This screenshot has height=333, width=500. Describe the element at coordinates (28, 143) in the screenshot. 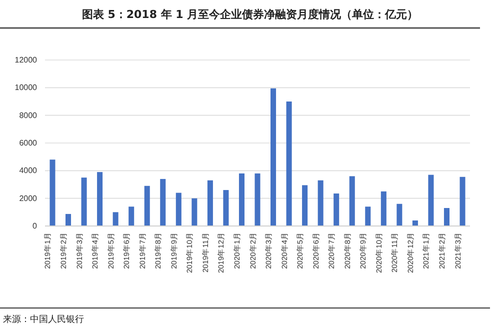

I see `y-tick-label: 6000` at that location.